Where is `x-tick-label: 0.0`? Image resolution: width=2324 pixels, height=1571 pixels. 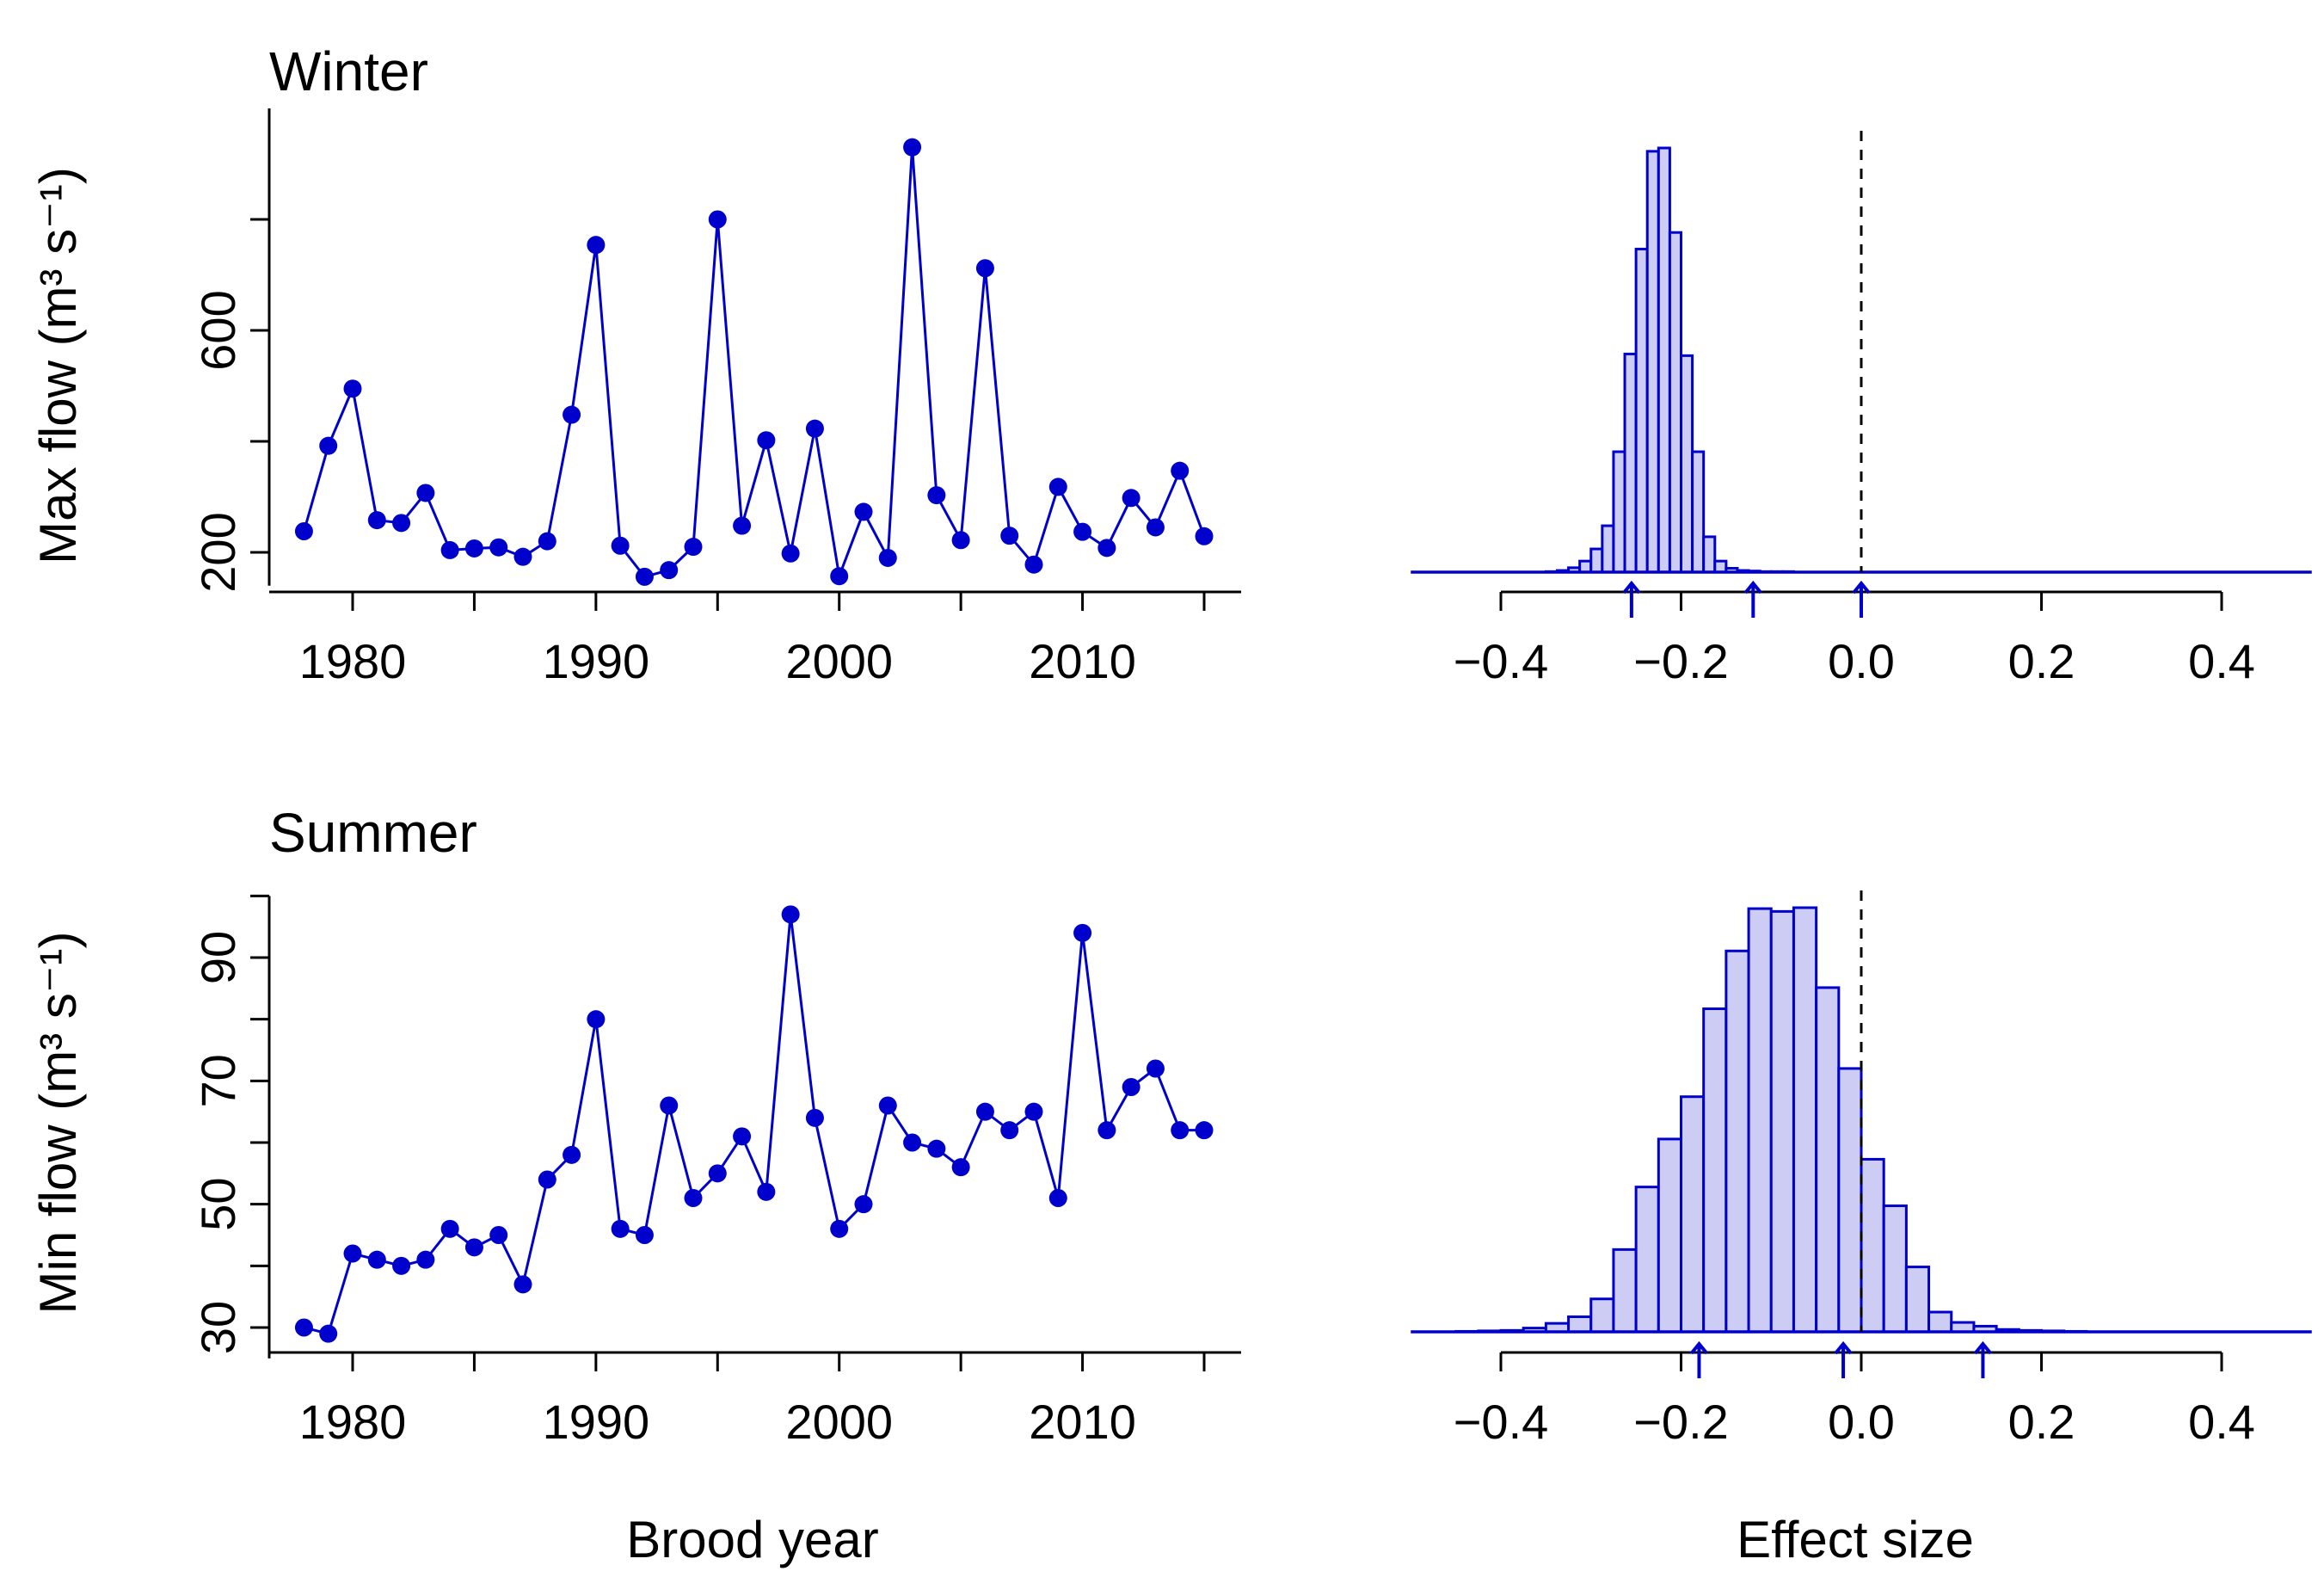
x-tick-label: 0.0 is located at coordinates (1861, 1422).